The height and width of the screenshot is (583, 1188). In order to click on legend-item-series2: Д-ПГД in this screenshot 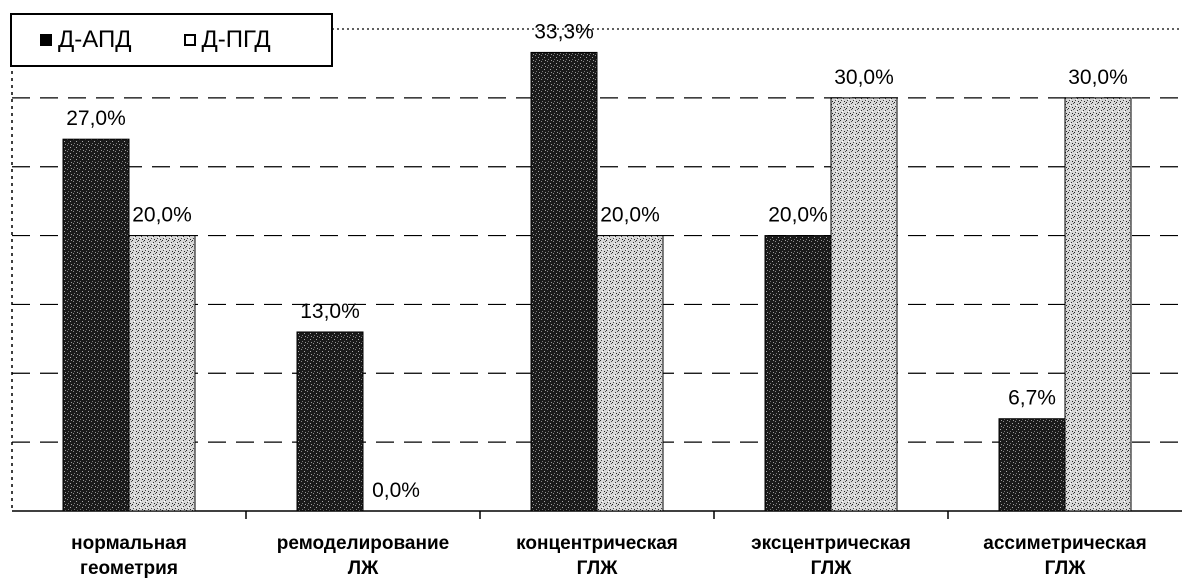, I will do `click(227, 40)`.